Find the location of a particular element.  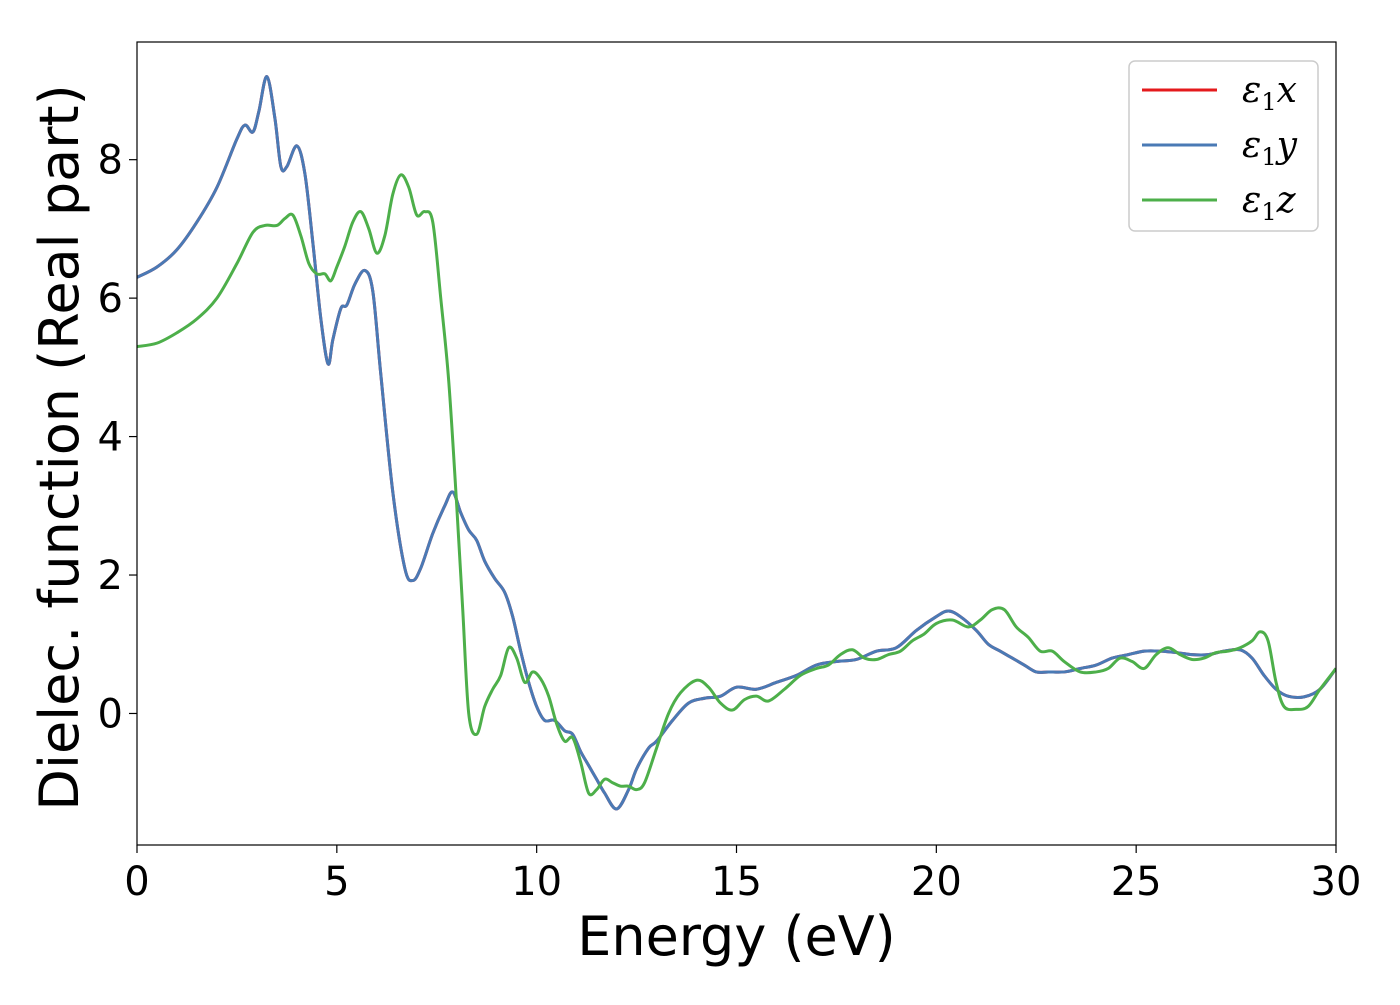

legend-label-y: ε1y is located at coordinates (1270, 148).